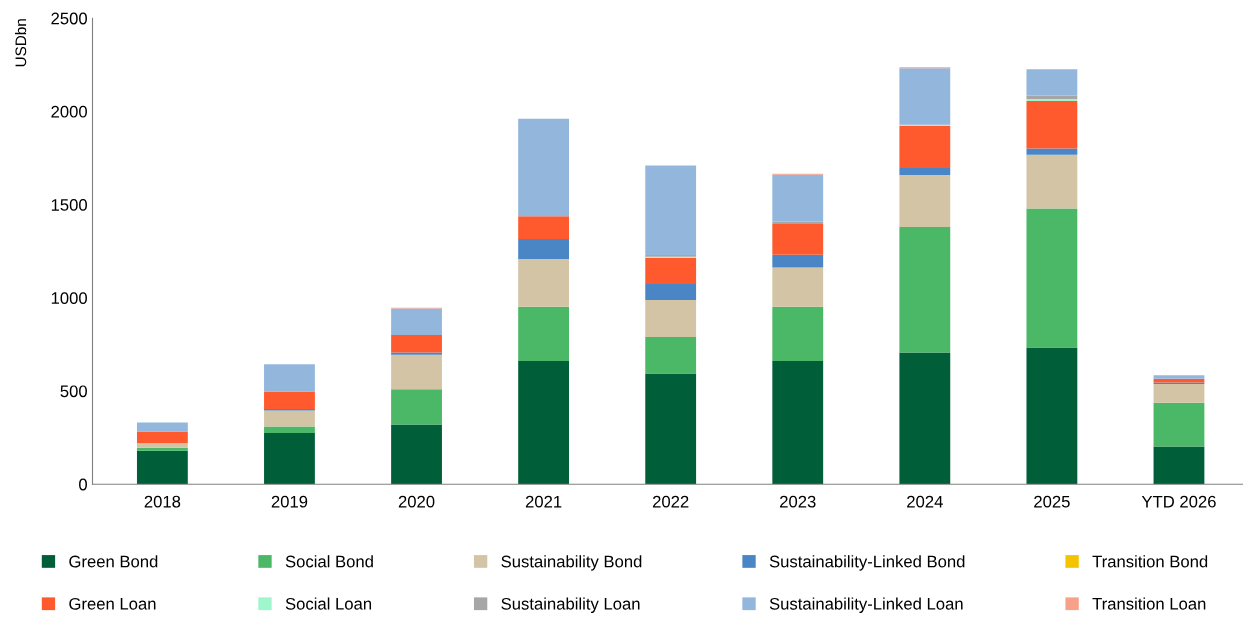  Describe the element at coordinates (329, 561) in the screenshot. I see `legend-label: Social Bond` at that location.